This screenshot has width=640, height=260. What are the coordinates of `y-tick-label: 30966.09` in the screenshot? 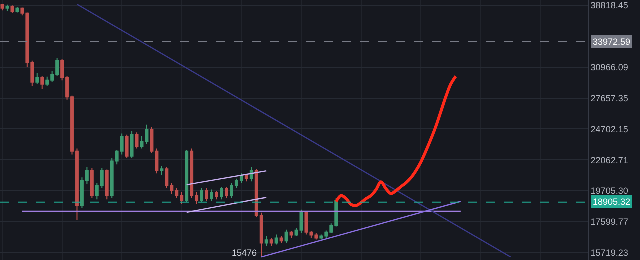 It's located at (609, 67).